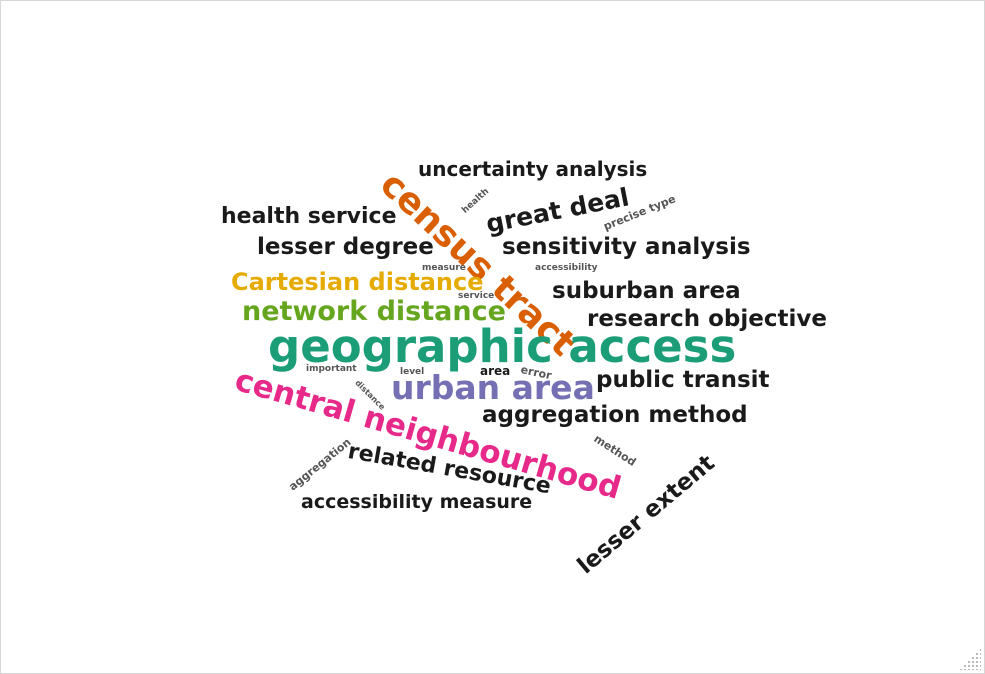 The height and width of the screenshot is (674, 985). Describe the element at coordinates (476, 296) in the screenshot. I see `word-service: service` at that location.